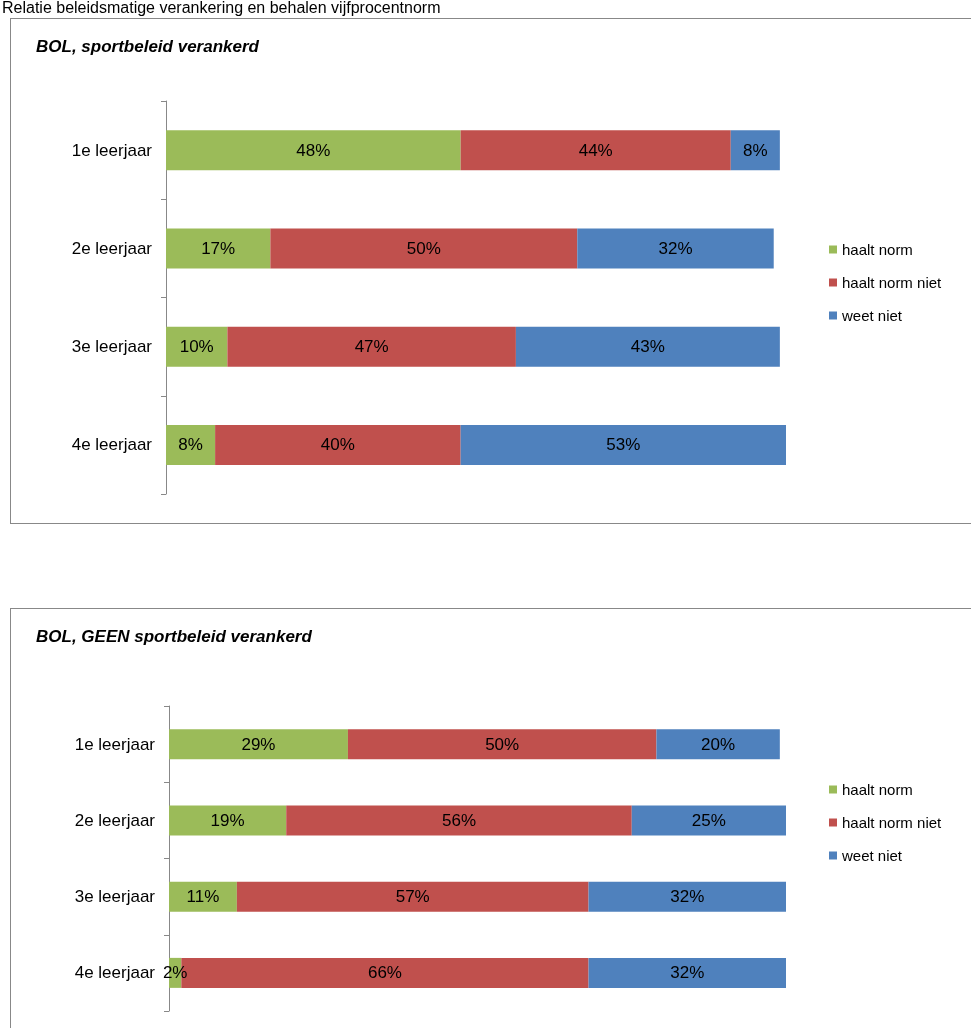  I want to click on data-label: 17%, so click(218, 248).